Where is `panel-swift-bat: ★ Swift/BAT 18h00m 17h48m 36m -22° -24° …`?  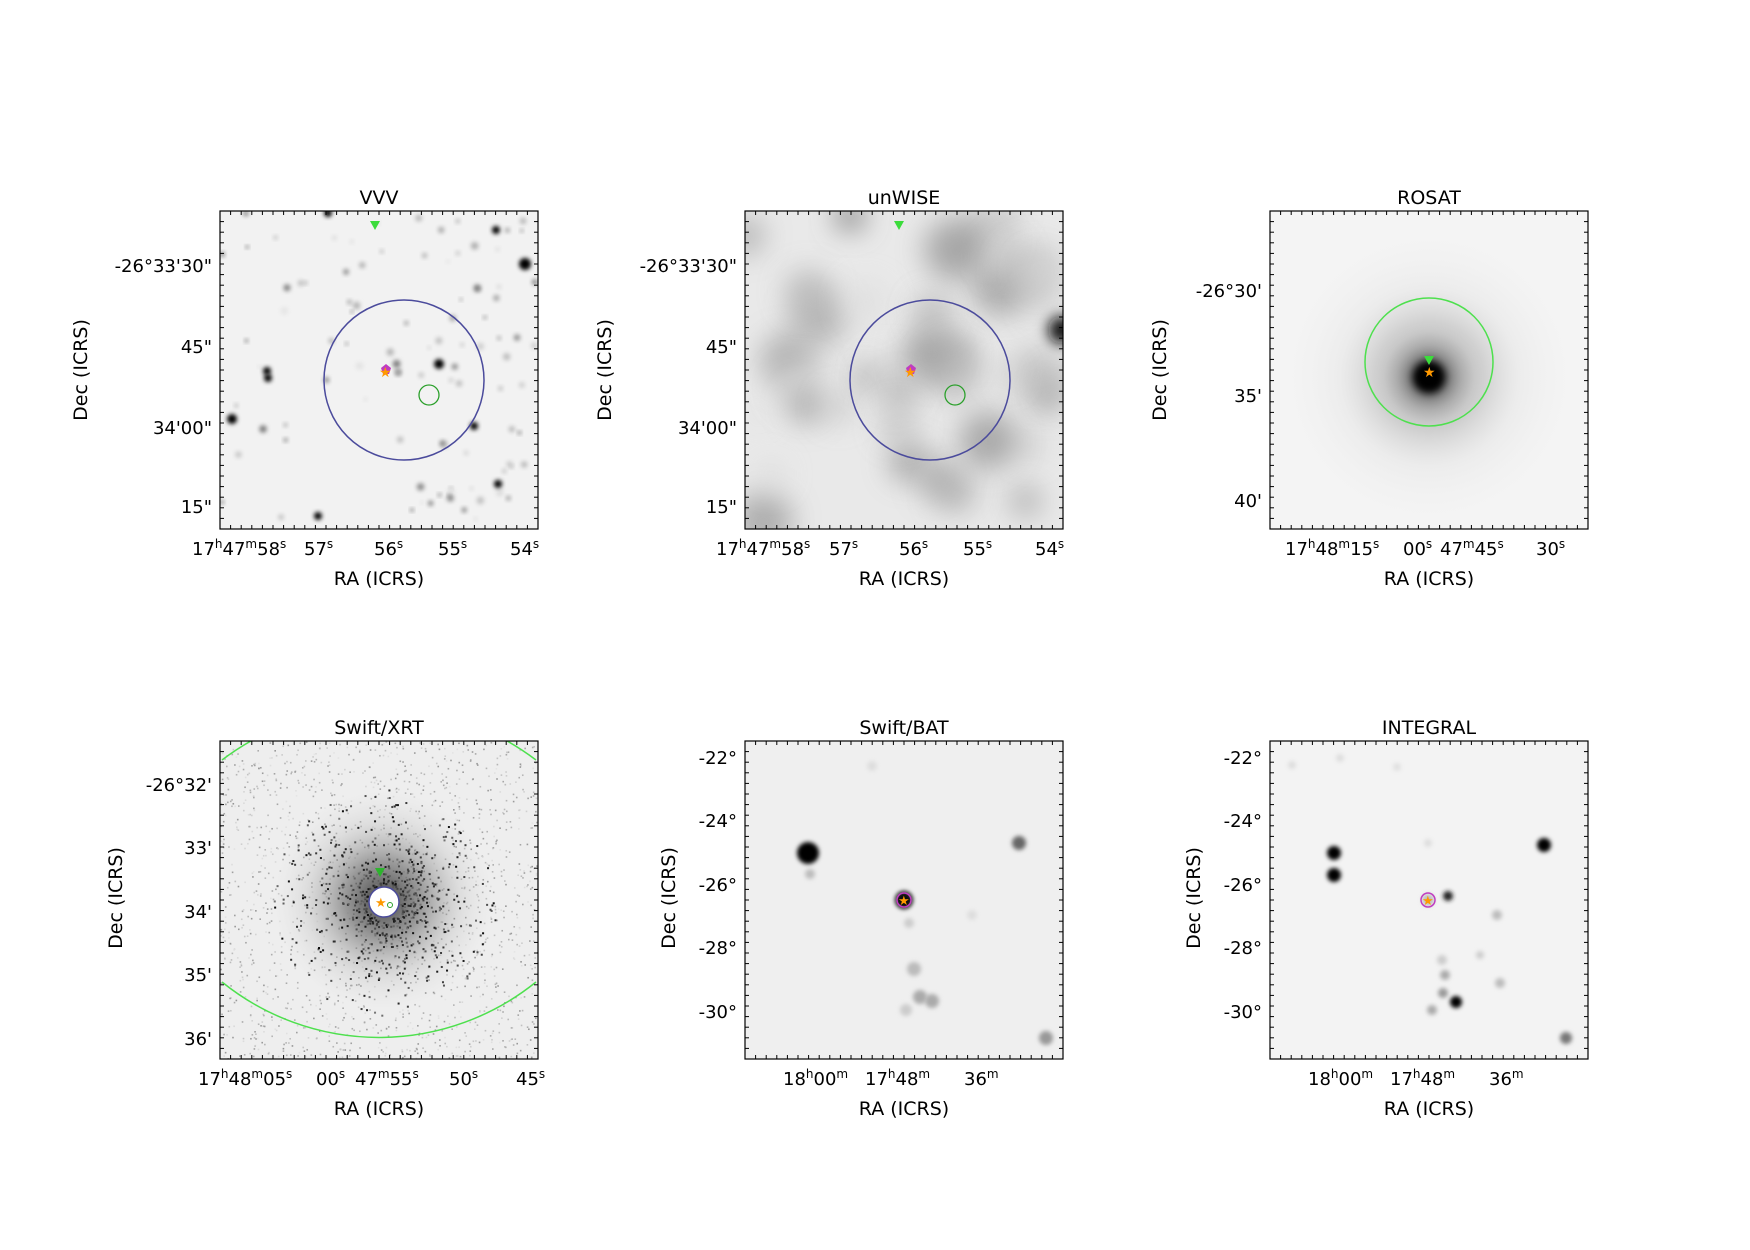 panel-swift-bat: ★ Swift/BAT 18h00m 17h48m 36m -22° -24° … is located at coordinates (861, 918).